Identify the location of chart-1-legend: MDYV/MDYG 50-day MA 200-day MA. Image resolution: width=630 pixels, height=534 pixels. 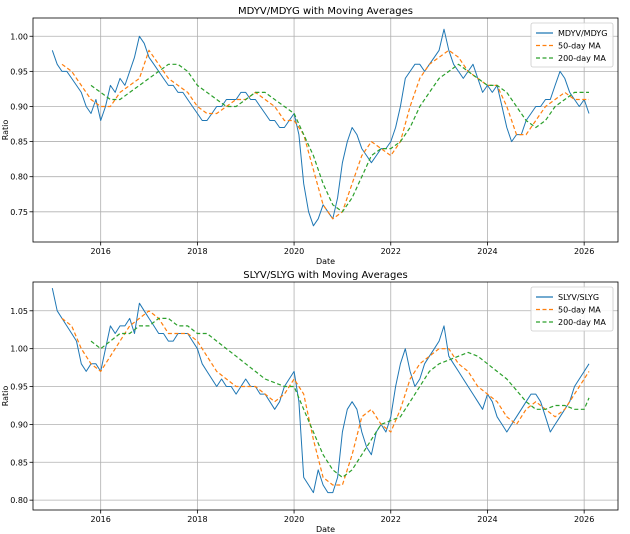
(572, 45).